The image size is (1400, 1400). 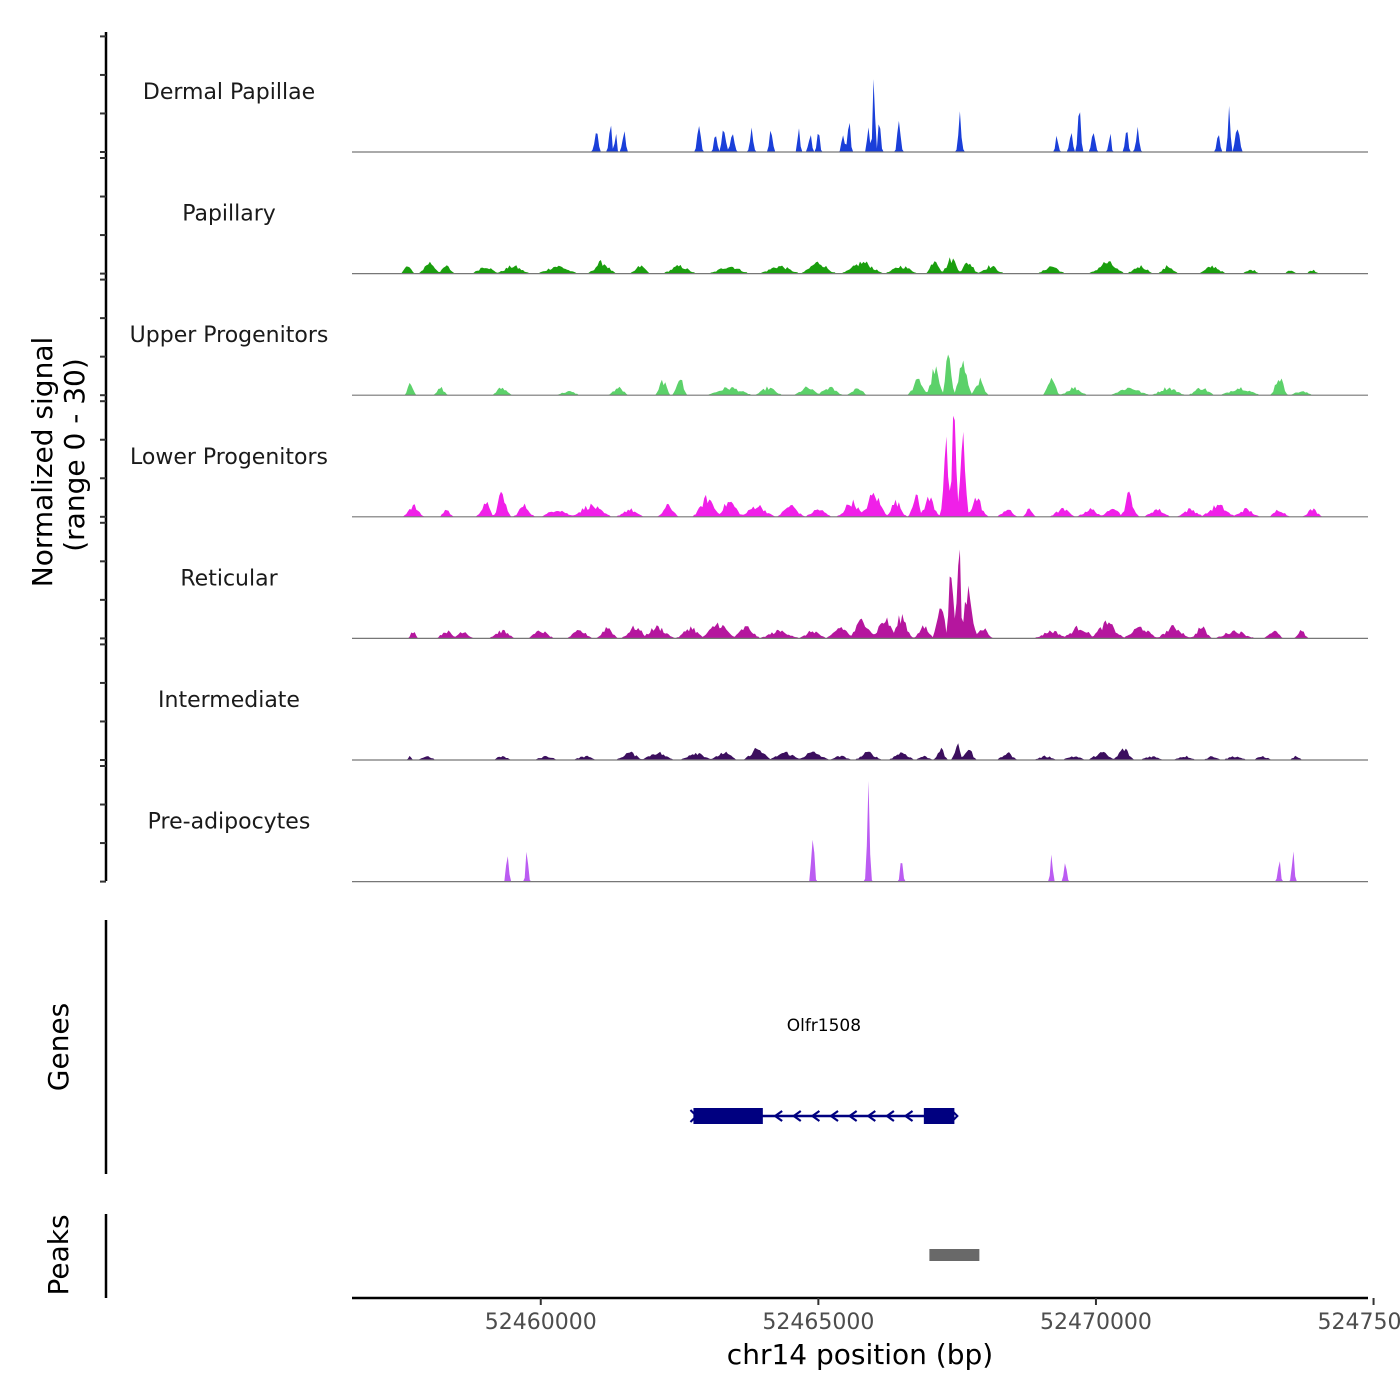 I want to click on genes-panel: Genes Olfr1508, so click(x=500, y=1047).